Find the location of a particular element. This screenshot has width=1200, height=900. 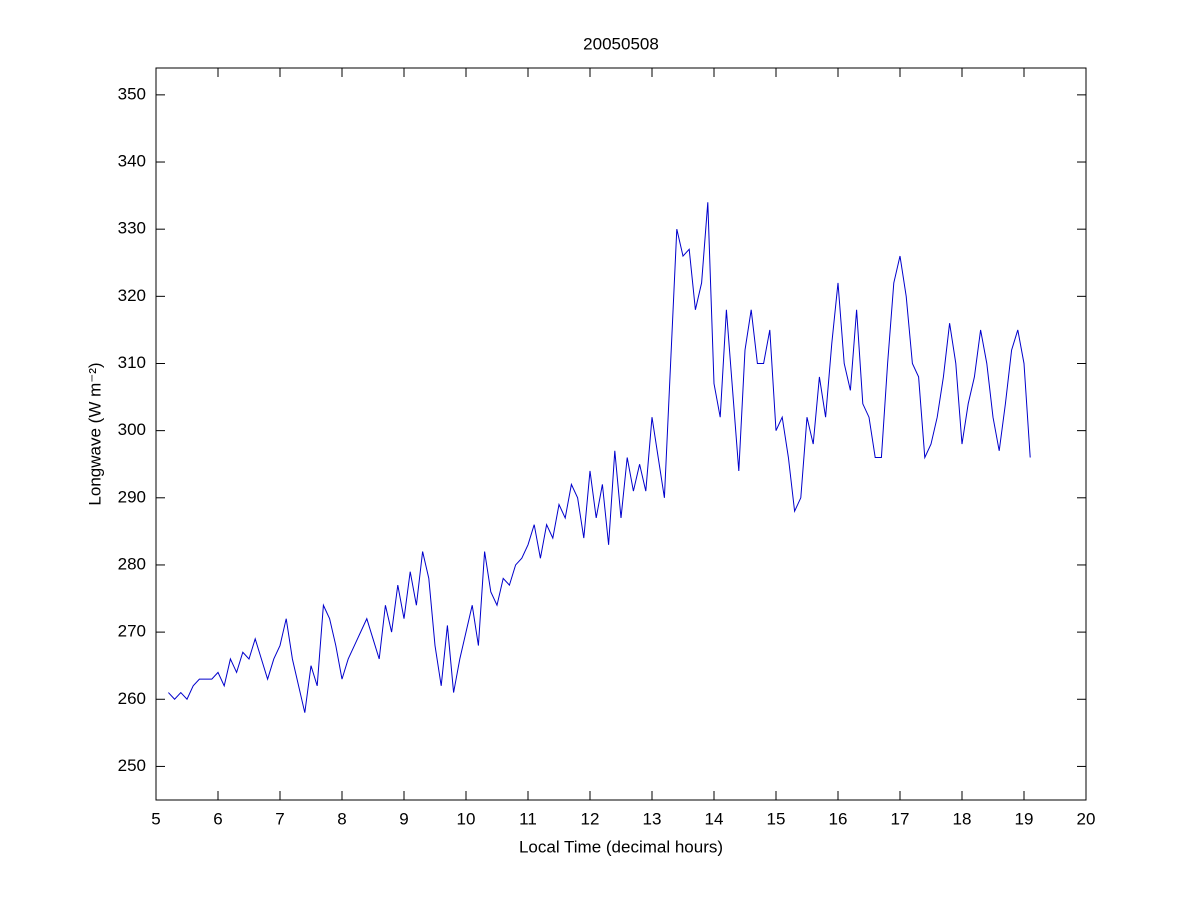

x-tick-label: 14 is located at coordinates (714, 818).